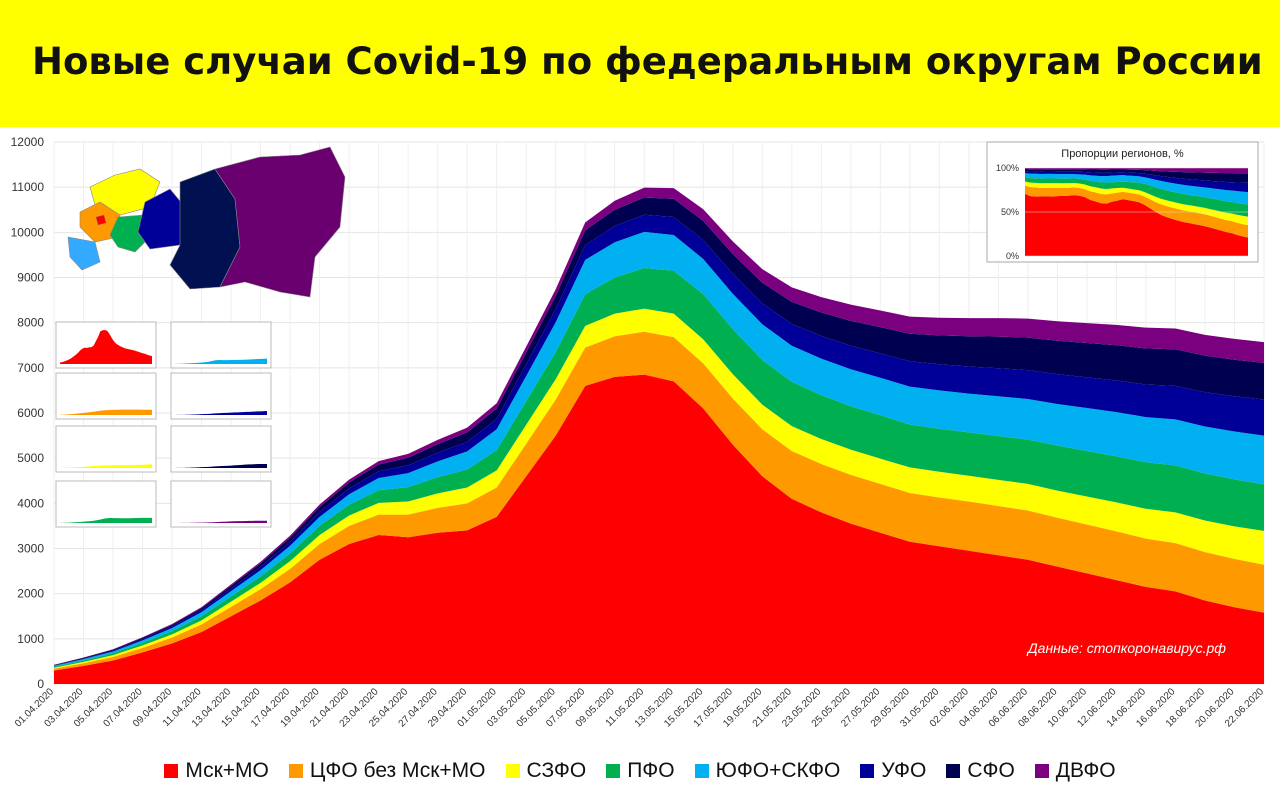  What do you see at coordinates (556, 770) in the screenshot?
I see `legend-label: СЗФО` at bounding box center [556, 770].